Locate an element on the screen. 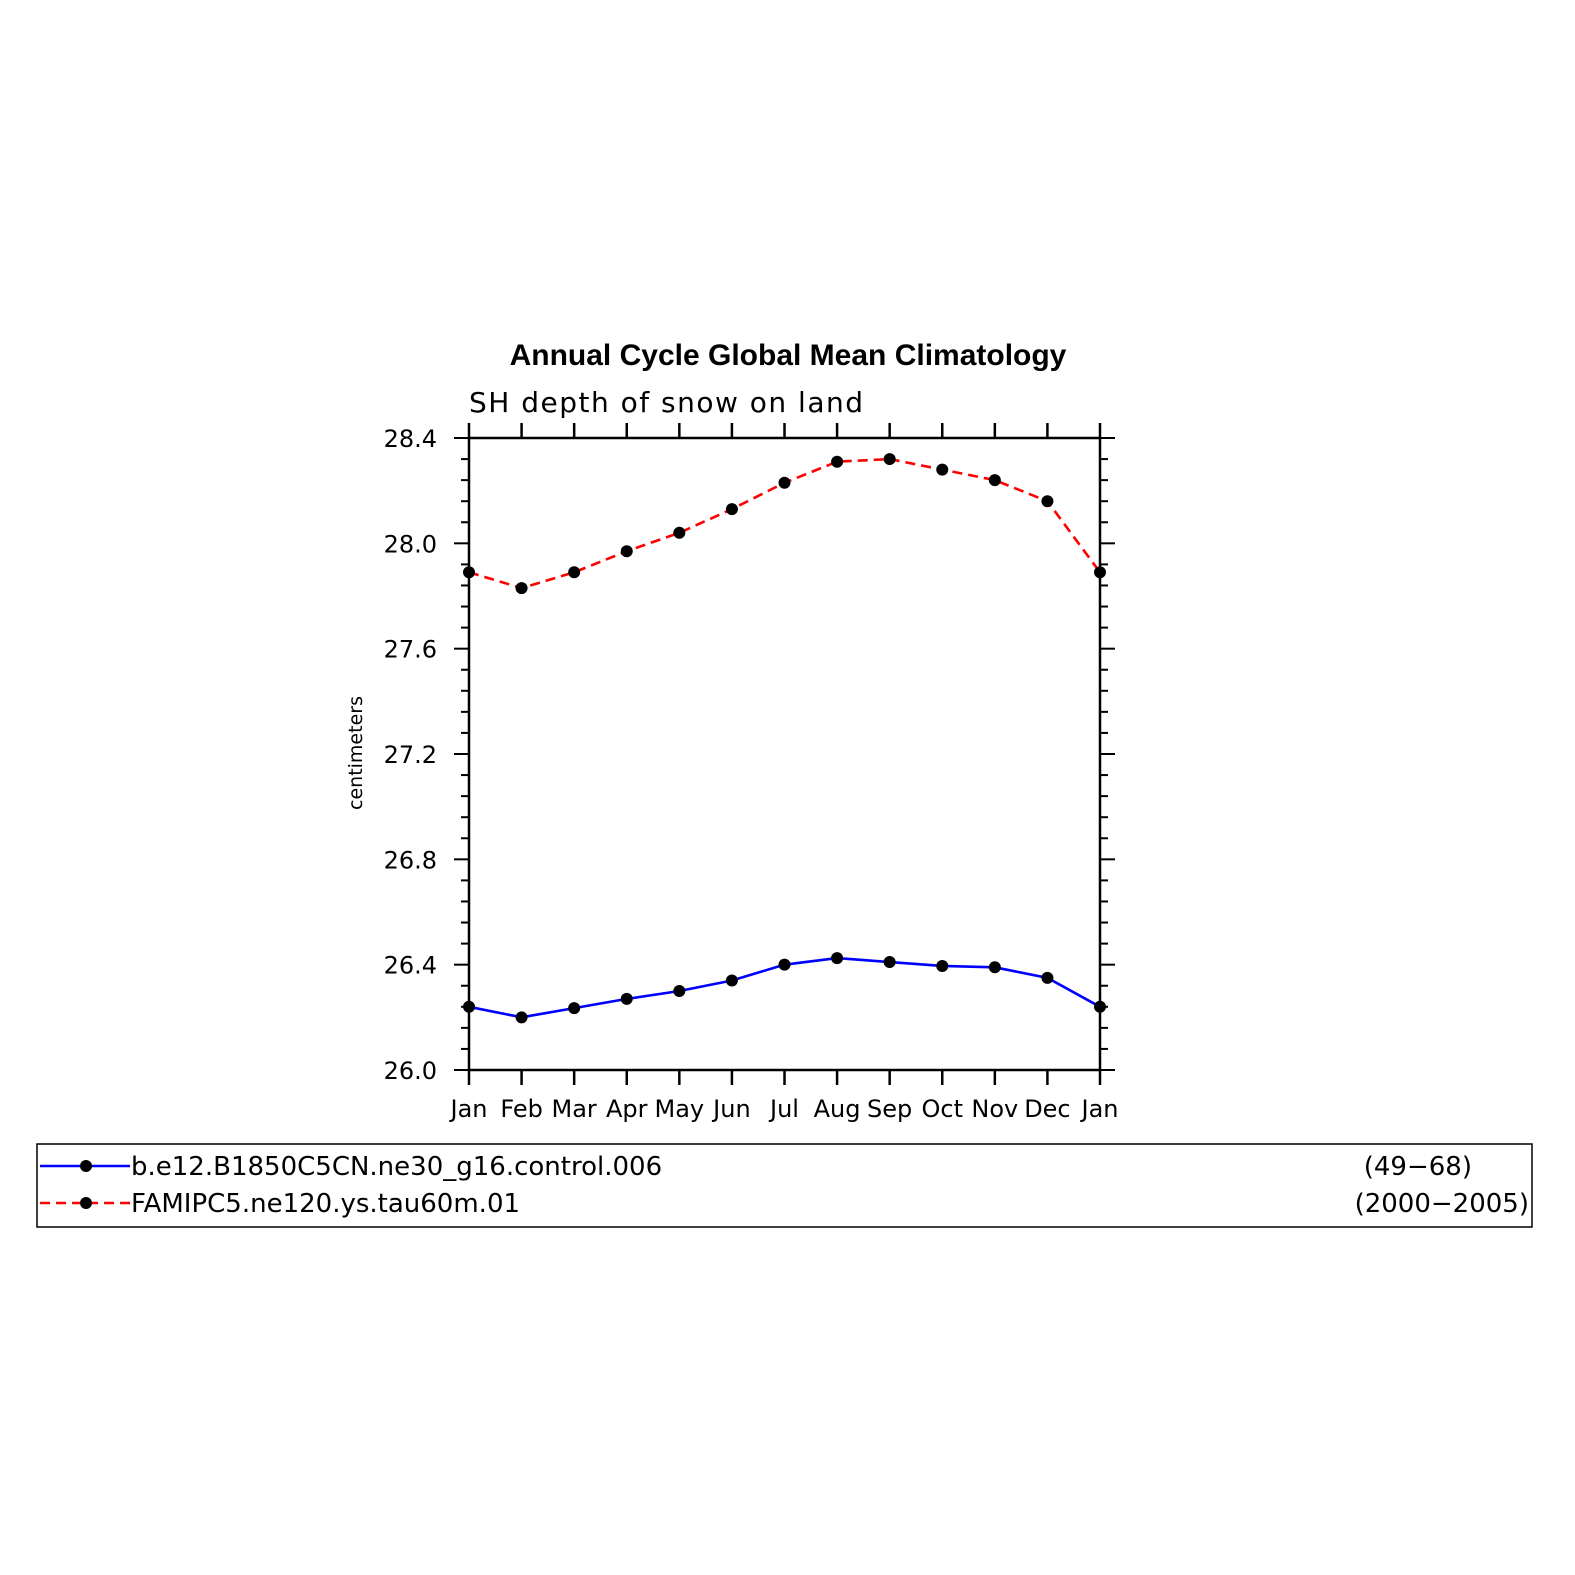 This screenshot has height=1575, width=1575. y-axis-labels: 26.0 26.4 26.8 27.2 27.6 28.0 28.4 is located at coordinates (410, 755).